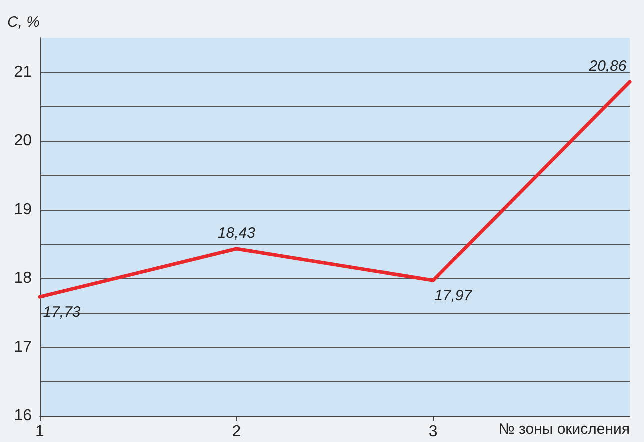 Image resolution: width=644 pixels, height=442 pixels. What do you see at coordinates (23, 22) in the screenshot?
I see `y-axis-title: C, %` at bounding box center [23, 22].